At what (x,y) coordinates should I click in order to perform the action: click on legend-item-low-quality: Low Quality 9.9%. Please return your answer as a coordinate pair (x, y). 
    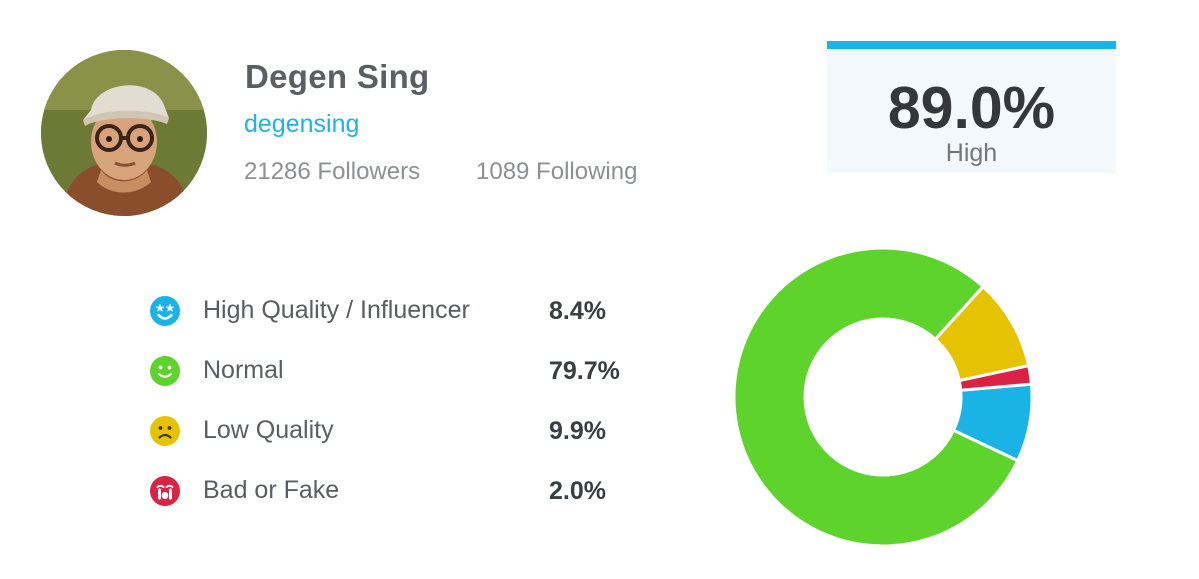
    Looking at the image, I should click on (390, 430).